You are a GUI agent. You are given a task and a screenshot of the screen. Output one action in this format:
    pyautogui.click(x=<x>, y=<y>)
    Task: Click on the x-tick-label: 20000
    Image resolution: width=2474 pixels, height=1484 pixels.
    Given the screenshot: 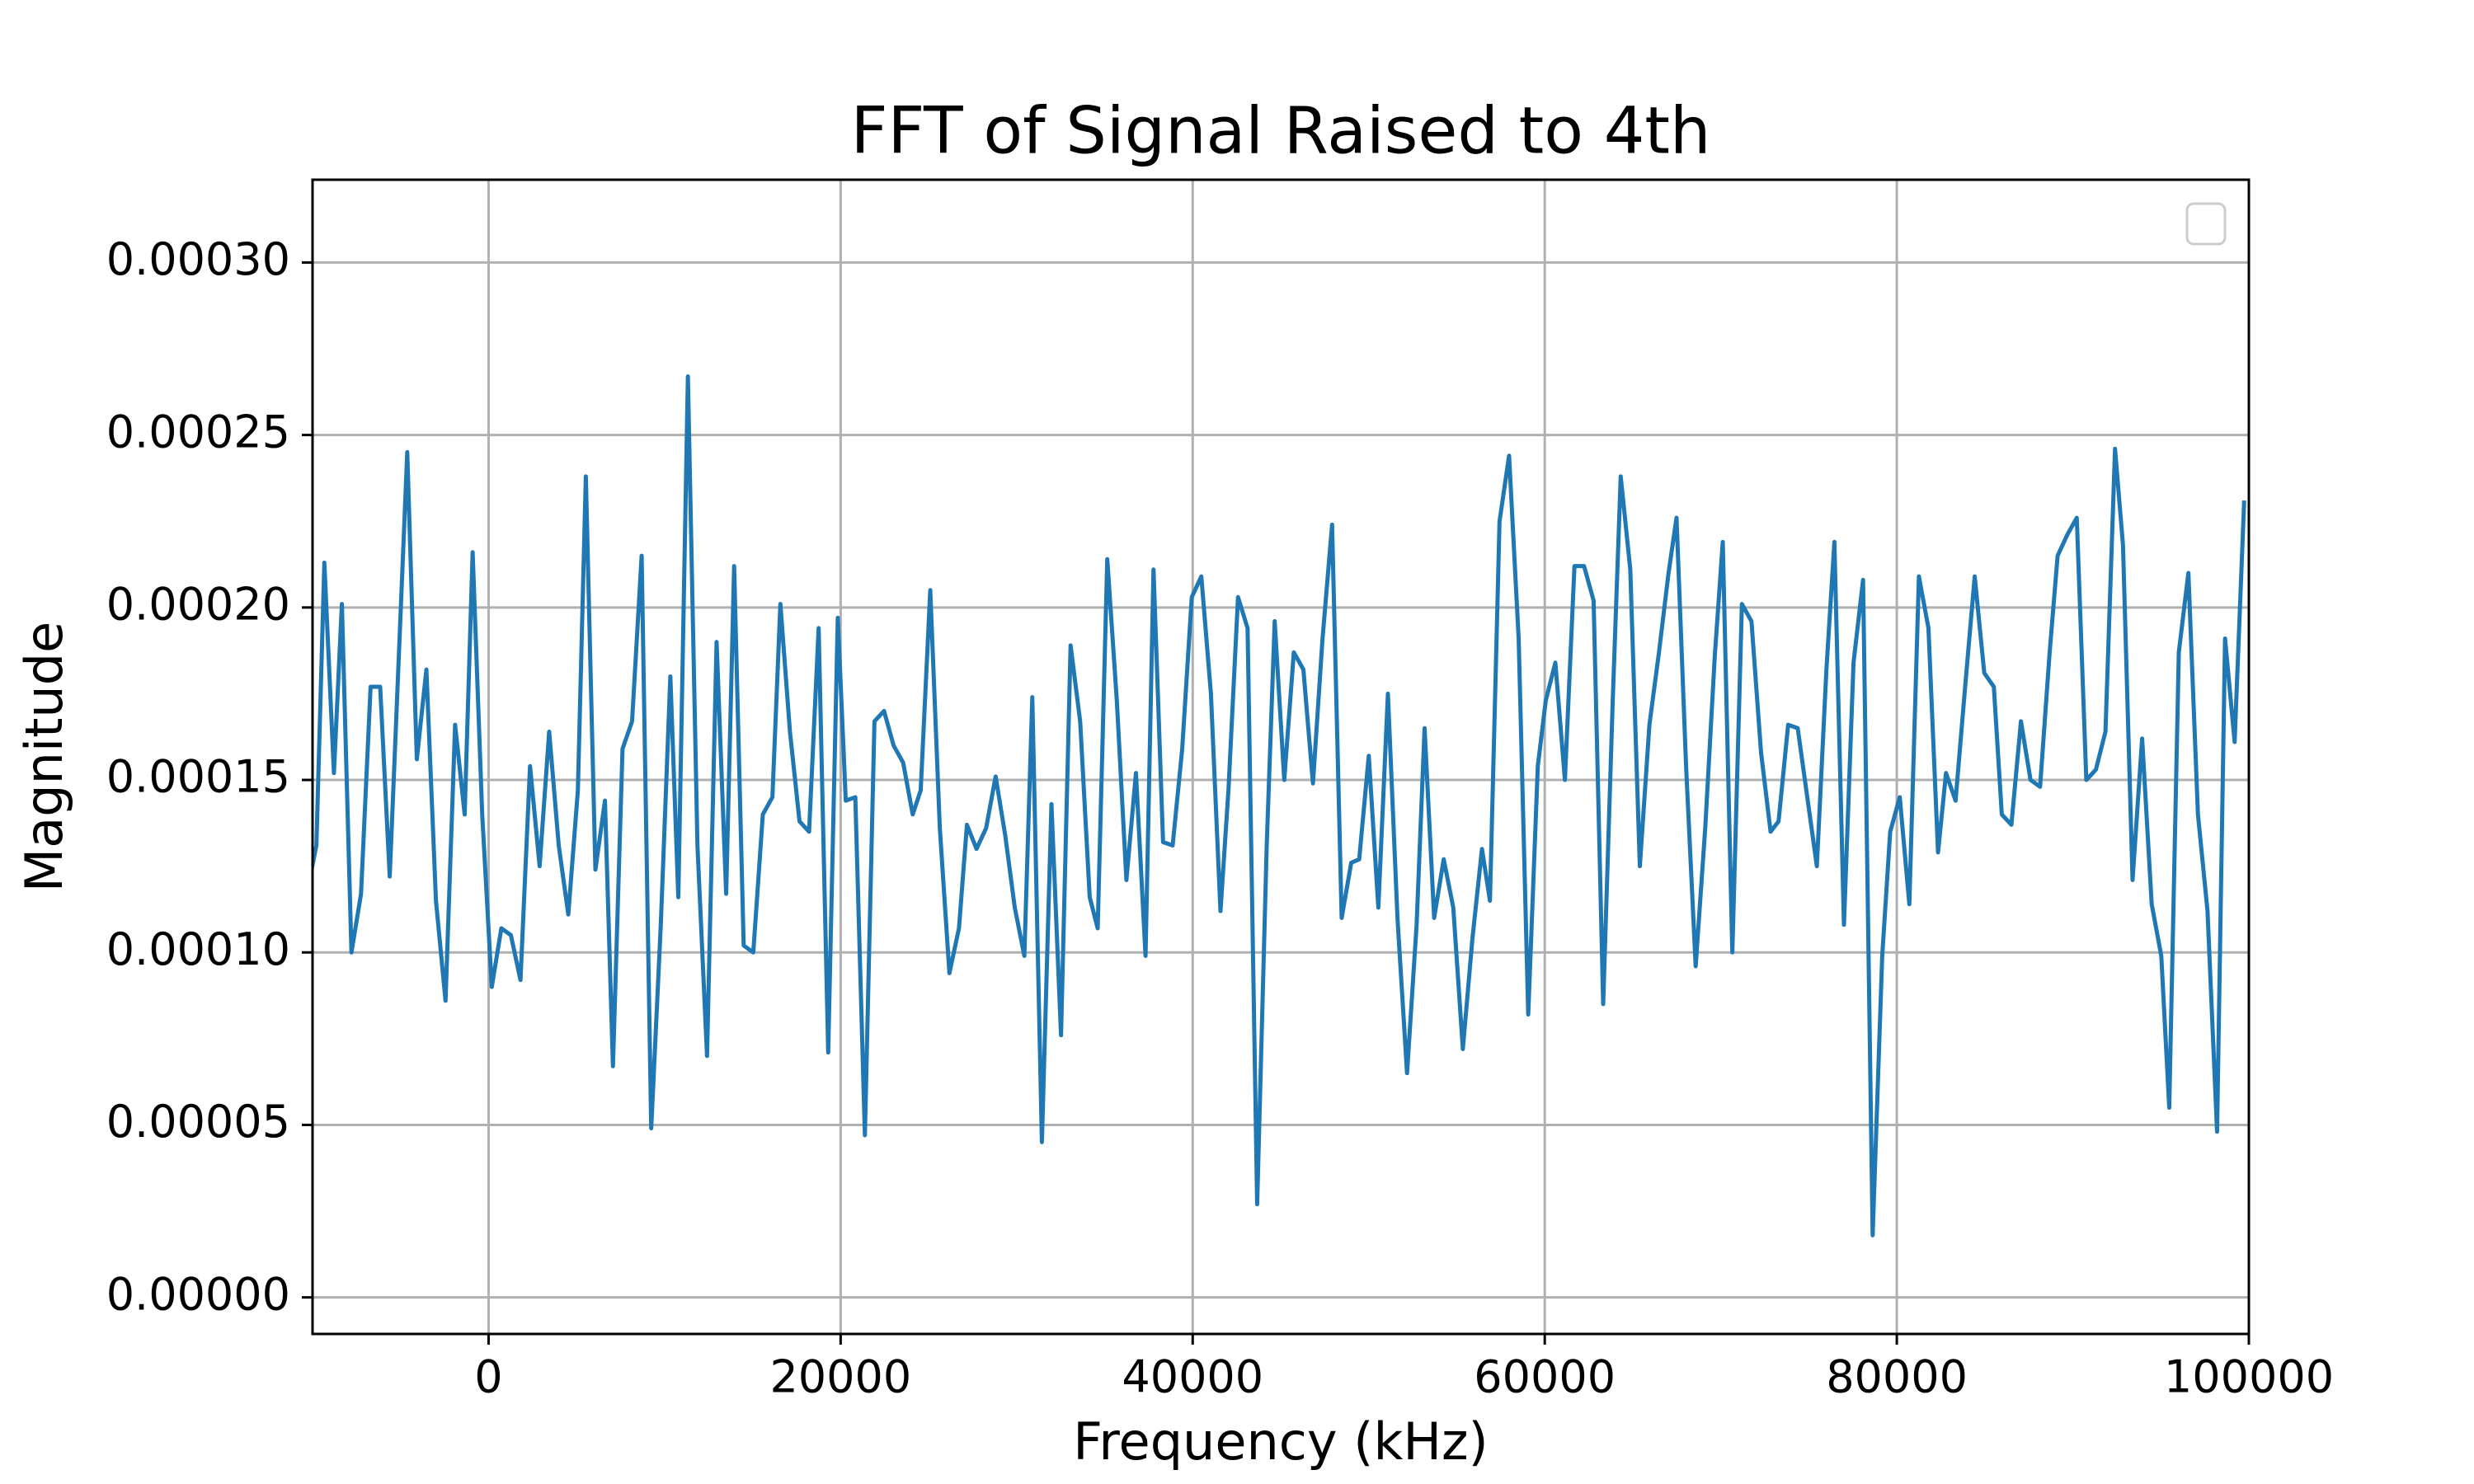 What is the action you would take?
    pyautogui.click(x=840, y=1377)
    